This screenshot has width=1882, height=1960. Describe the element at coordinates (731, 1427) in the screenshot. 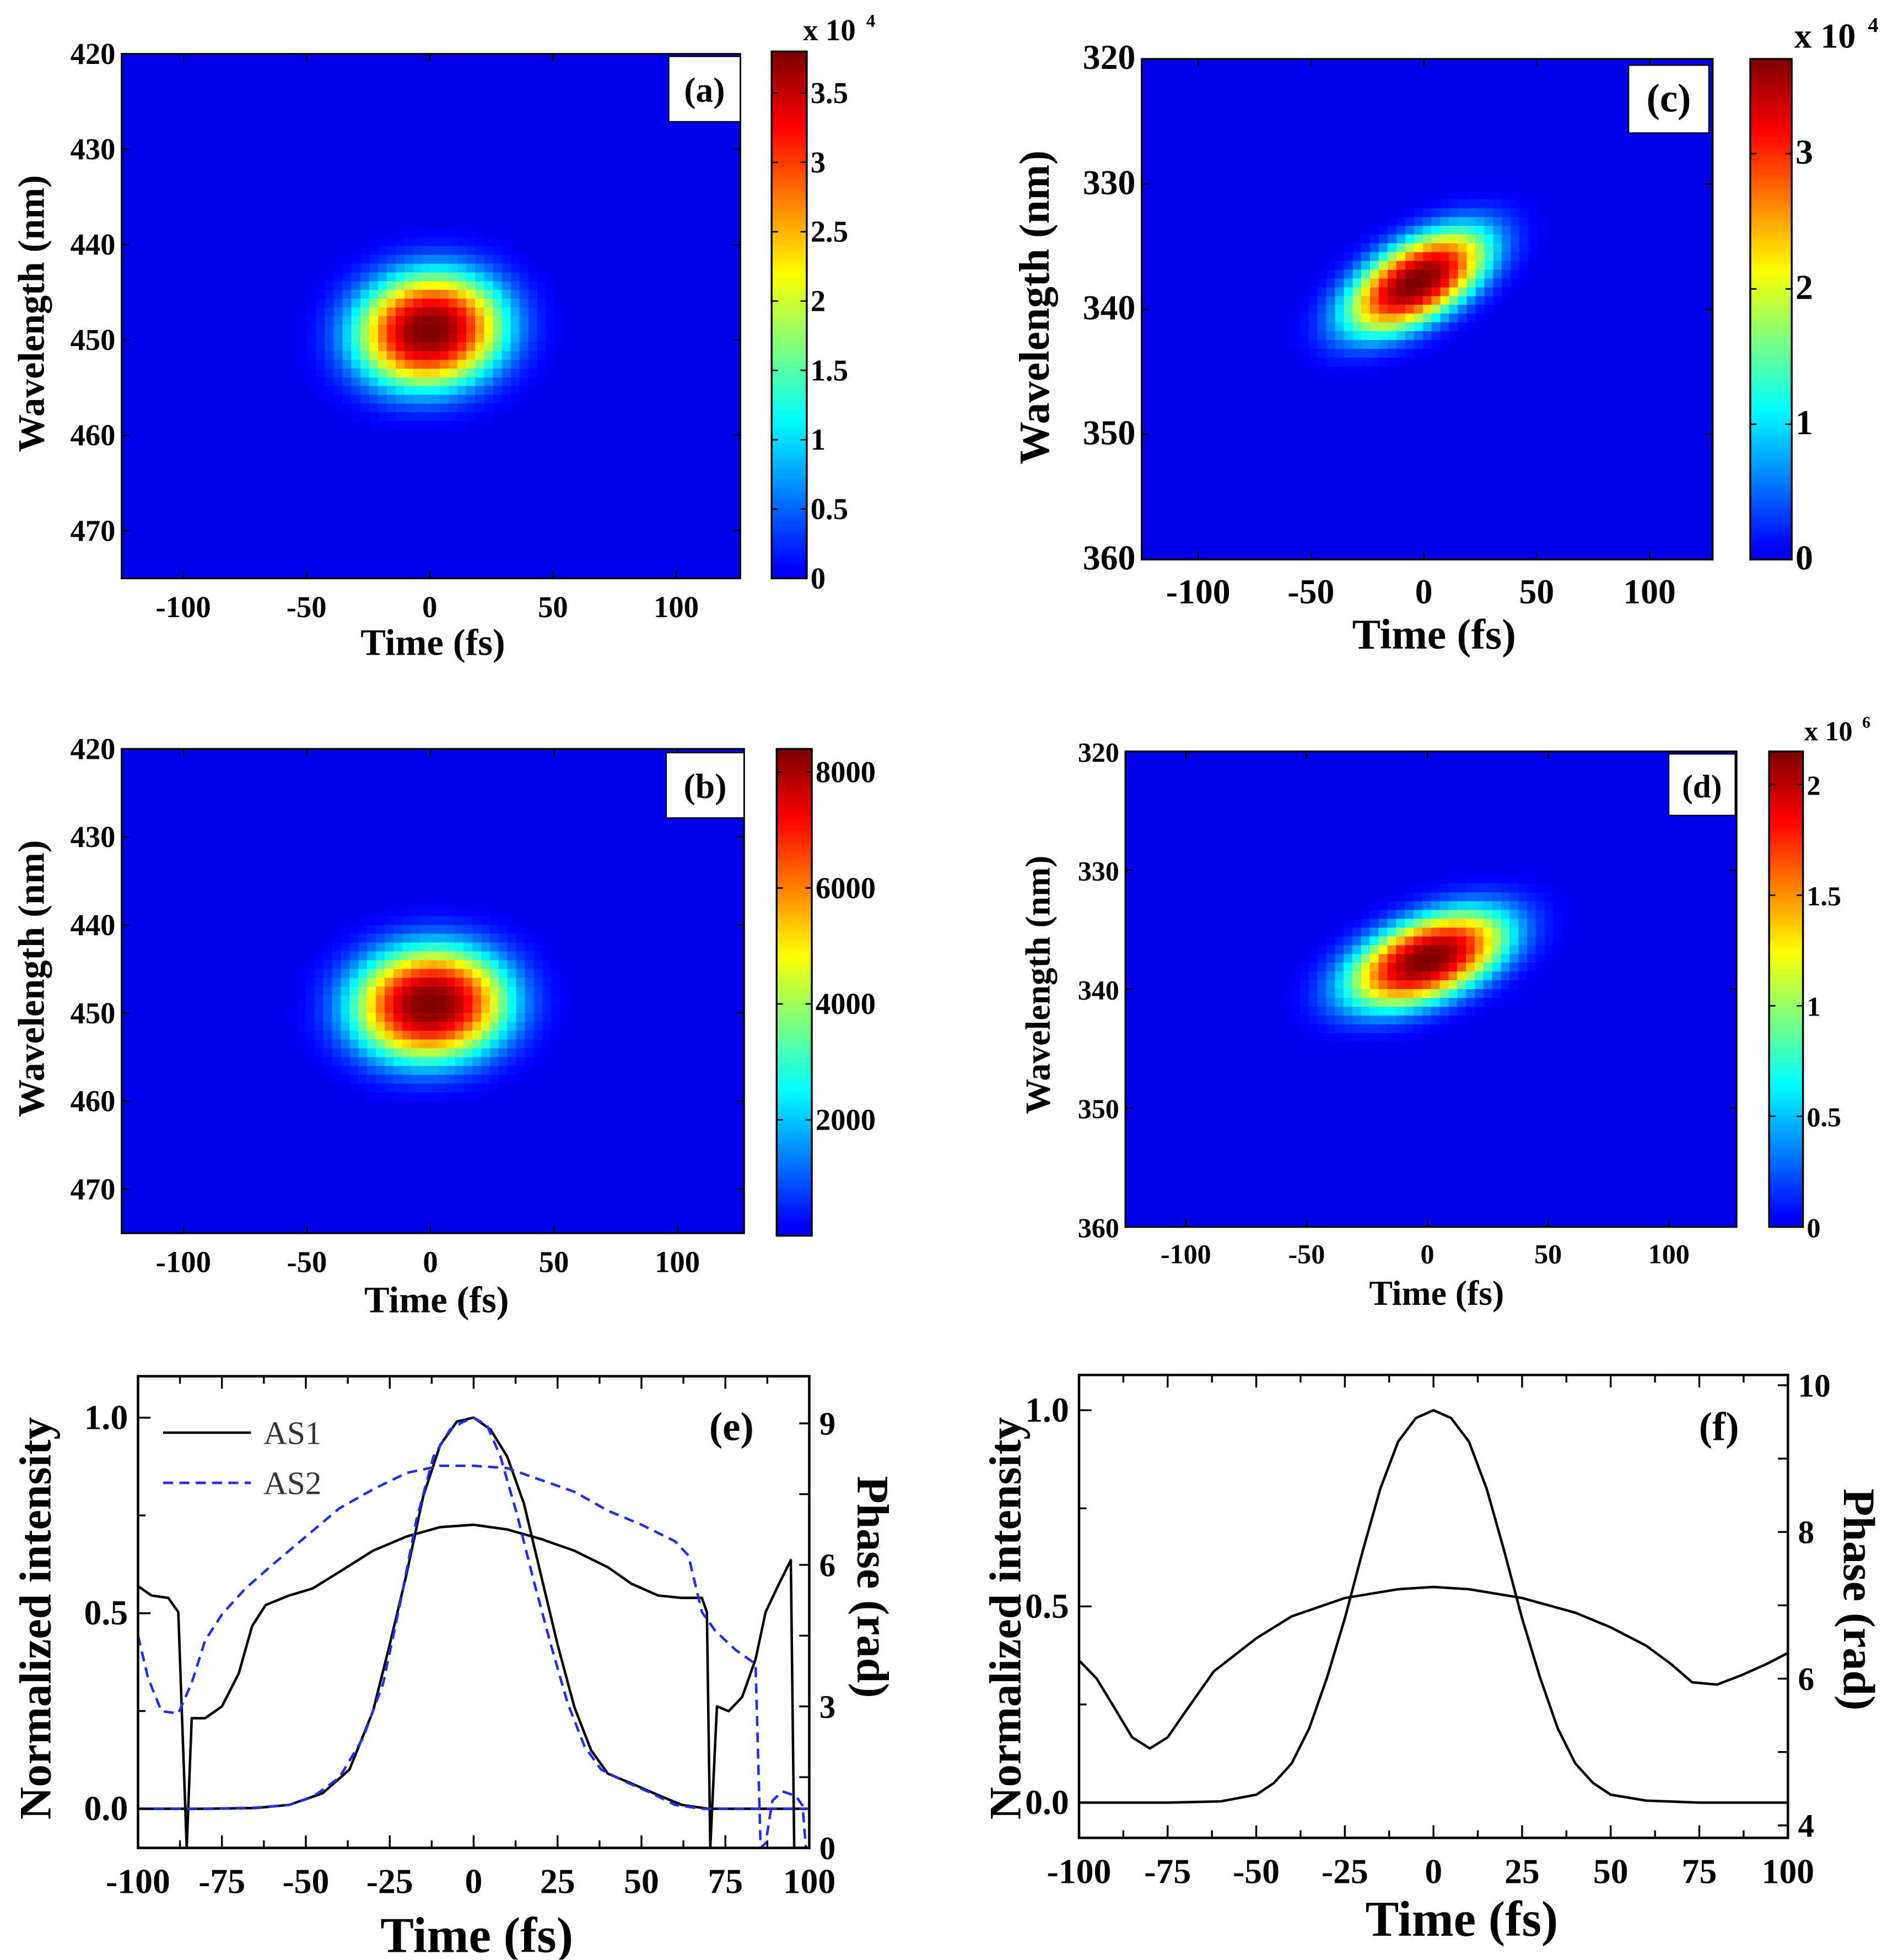

I see `panel-label: (e)` at that location.